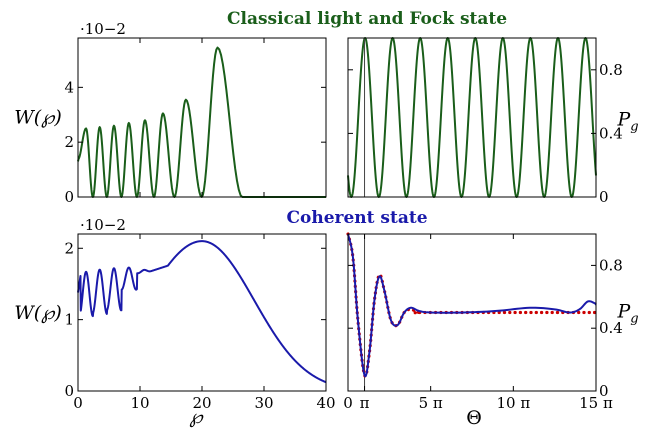 The height and width of the screenshot is (430, 656). I want to click on series-line-exact, so click(472, 305).